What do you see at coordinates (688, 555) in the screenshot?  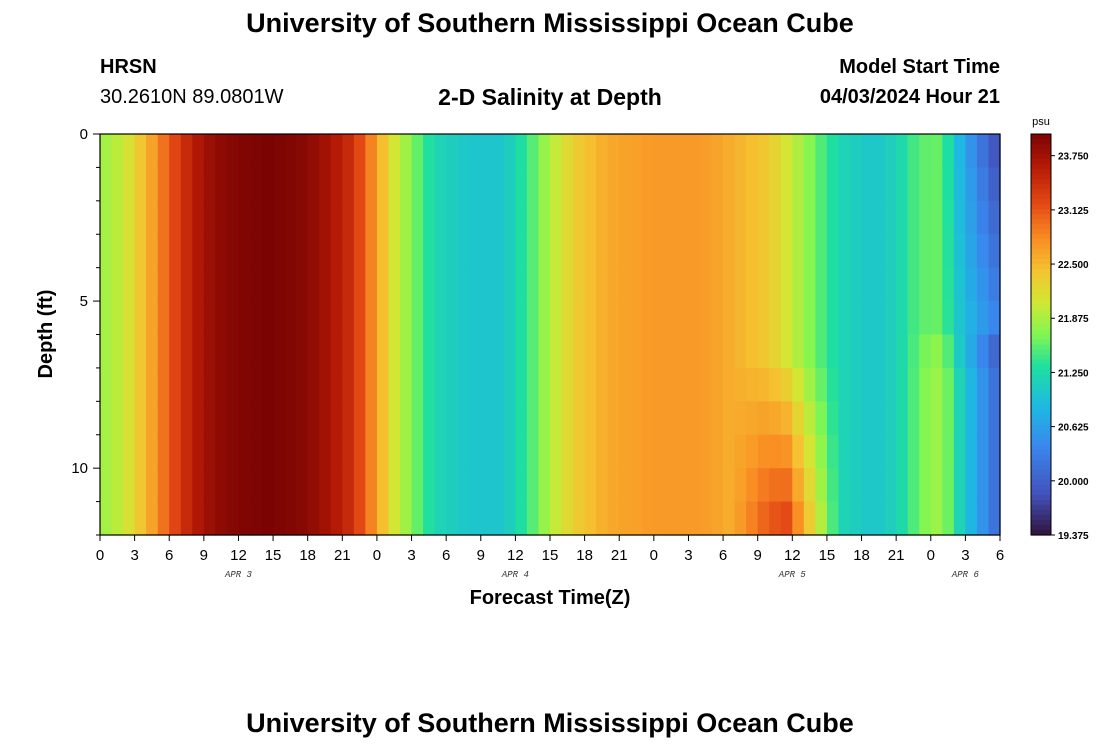 I see `x-tick-label: 3` at bounding box center [688, 555].